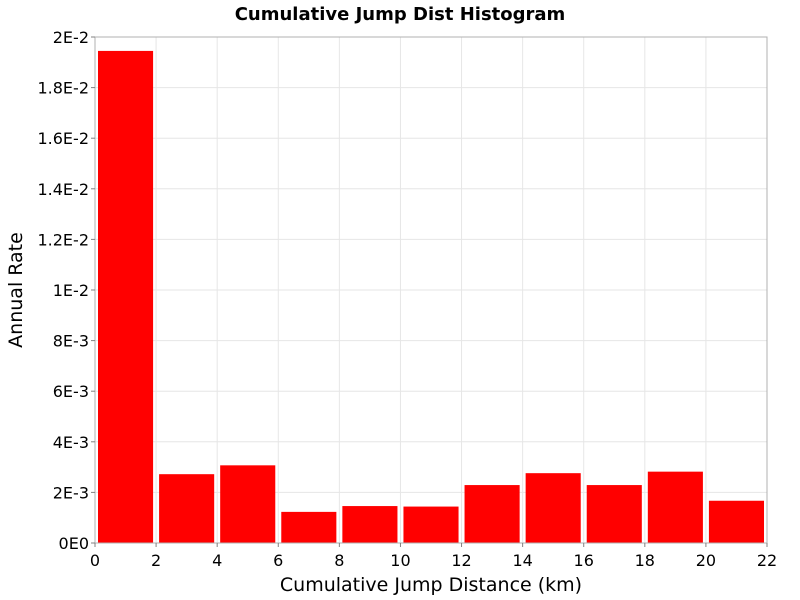 Image resolution: width=800 pixels, height=600 pixels. I want to click on y-tick-label: 0E0, so click(74, 543).